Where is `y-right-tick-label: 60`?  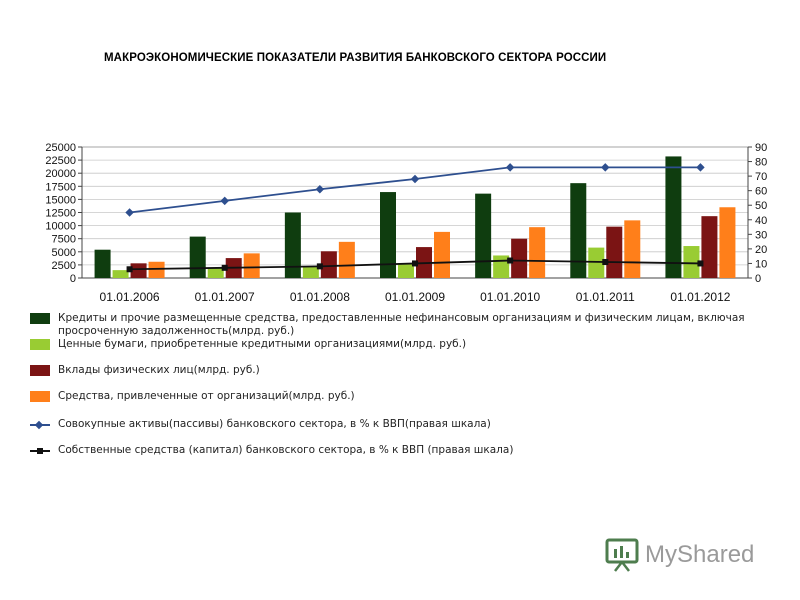
y-right-tick-label: 60 is located at coordinates (761, 192).